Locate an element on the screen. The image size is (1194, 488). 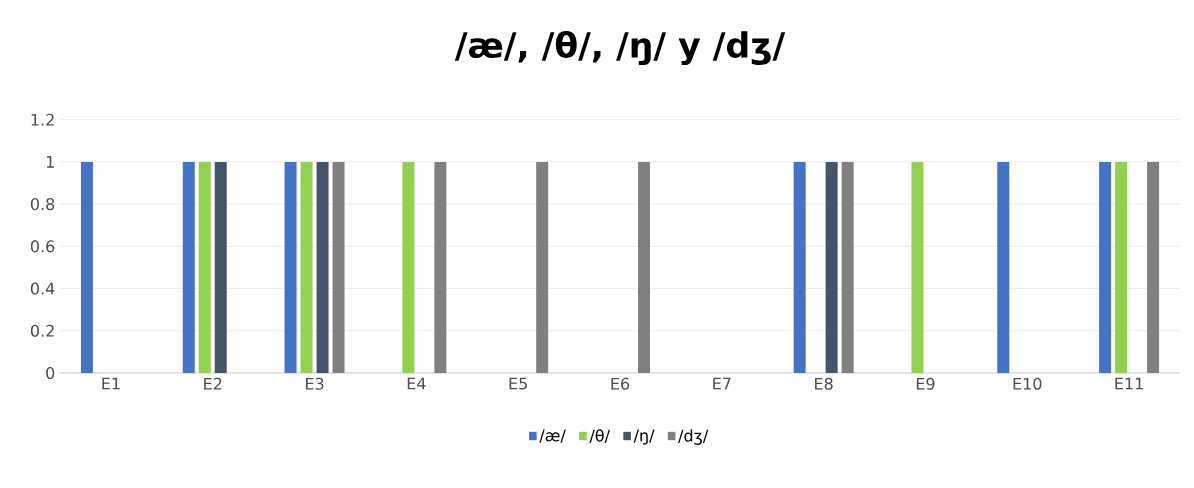
x-tick-label: E7 is located at coordinates (722, 383).